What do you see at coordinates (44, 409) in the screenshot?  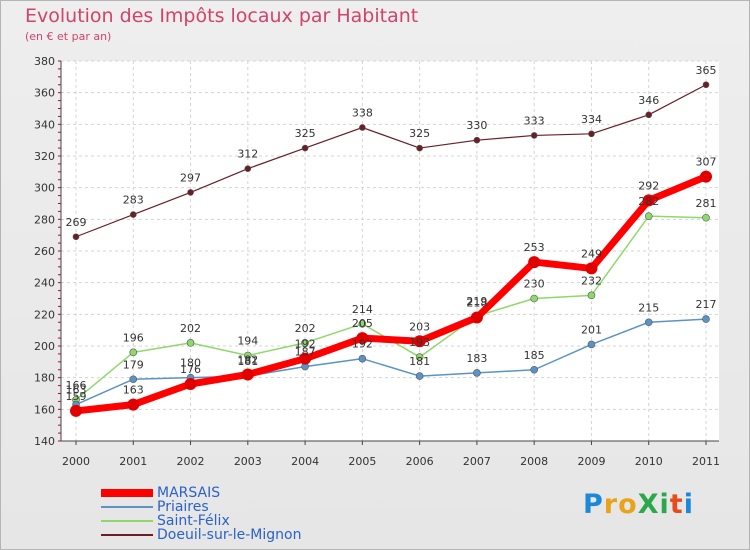 I see `y-tick-label: 160` at bounding box center [44, 409].